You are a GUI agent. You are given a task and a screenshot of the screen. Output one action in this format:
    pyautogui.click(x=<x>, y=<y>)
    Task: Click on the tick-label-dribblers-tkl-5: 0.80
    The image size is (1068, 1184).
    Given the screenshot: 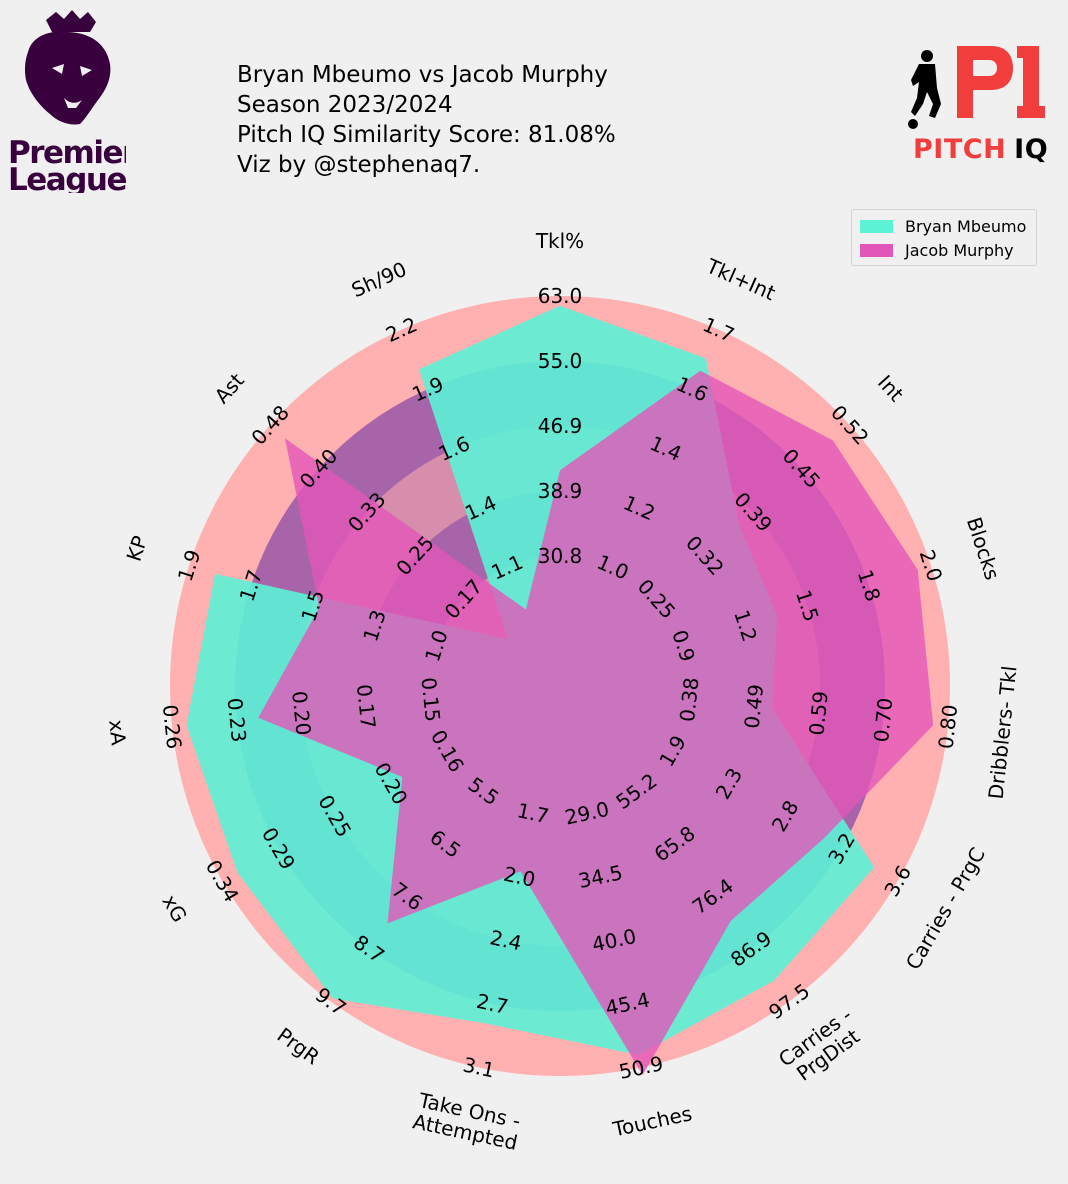 What is the action you would take?
    pyautogui.click(x=948, y=726)
    